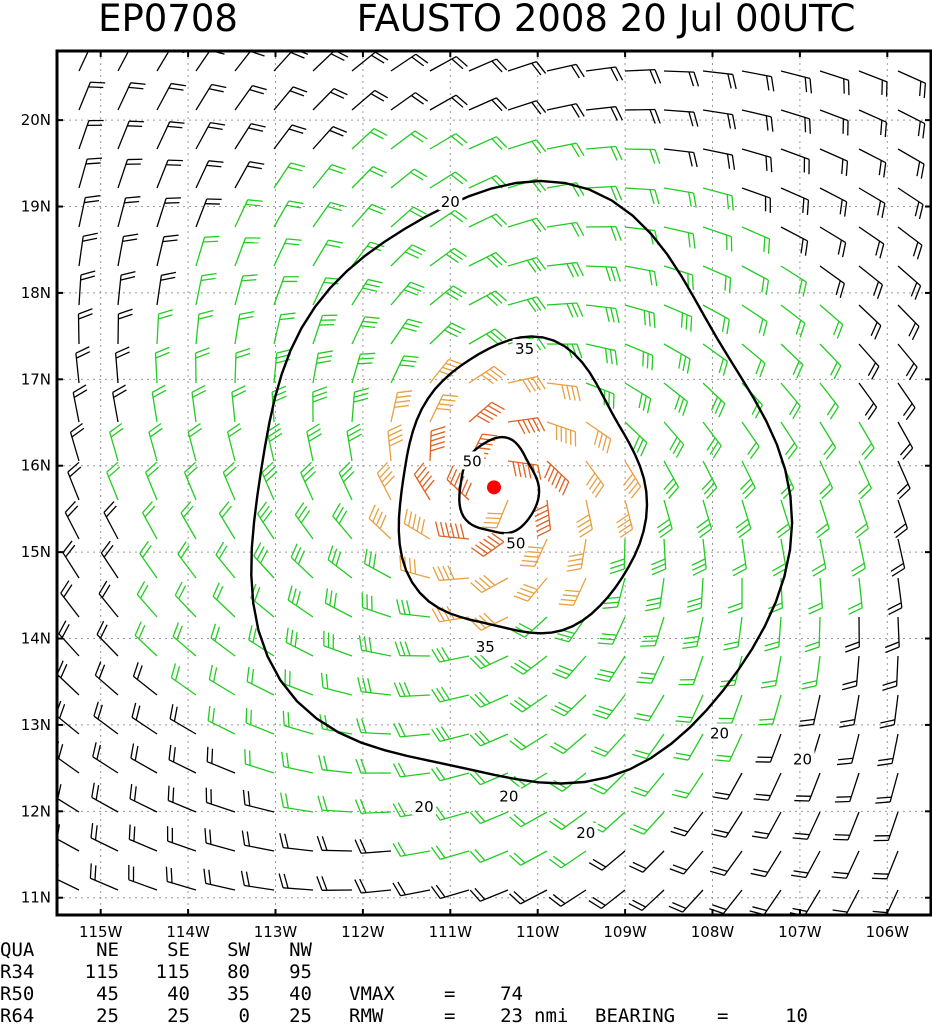 The height and width of the screenshot is (1025, 932). What do you see at coordinates (36, 725) in the screenshot?
I see `y-tick-label: 13N` at bounding box center [36, 725].